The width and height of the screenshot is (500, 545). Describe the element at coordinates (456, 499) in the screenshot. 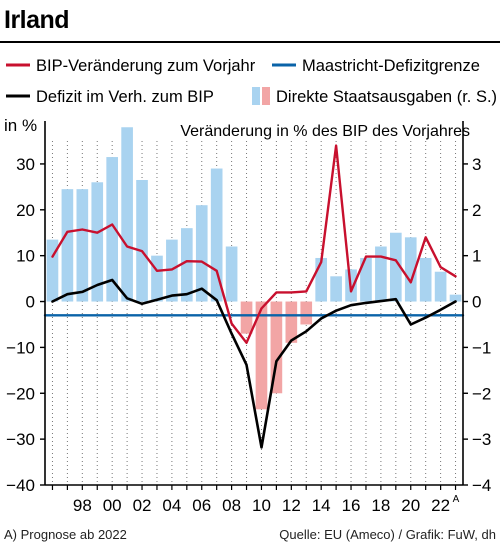

I see `x-tick-sup-2022: A` at that location.